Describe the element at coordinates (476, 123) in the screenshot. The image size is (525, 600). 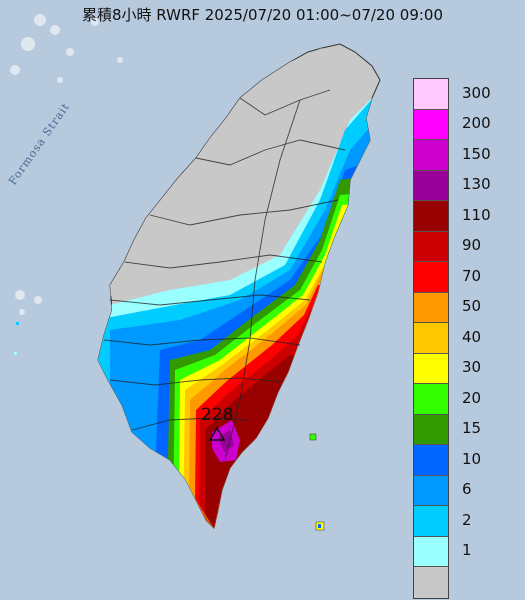
I see `legend-tick-label: 200` at that location.